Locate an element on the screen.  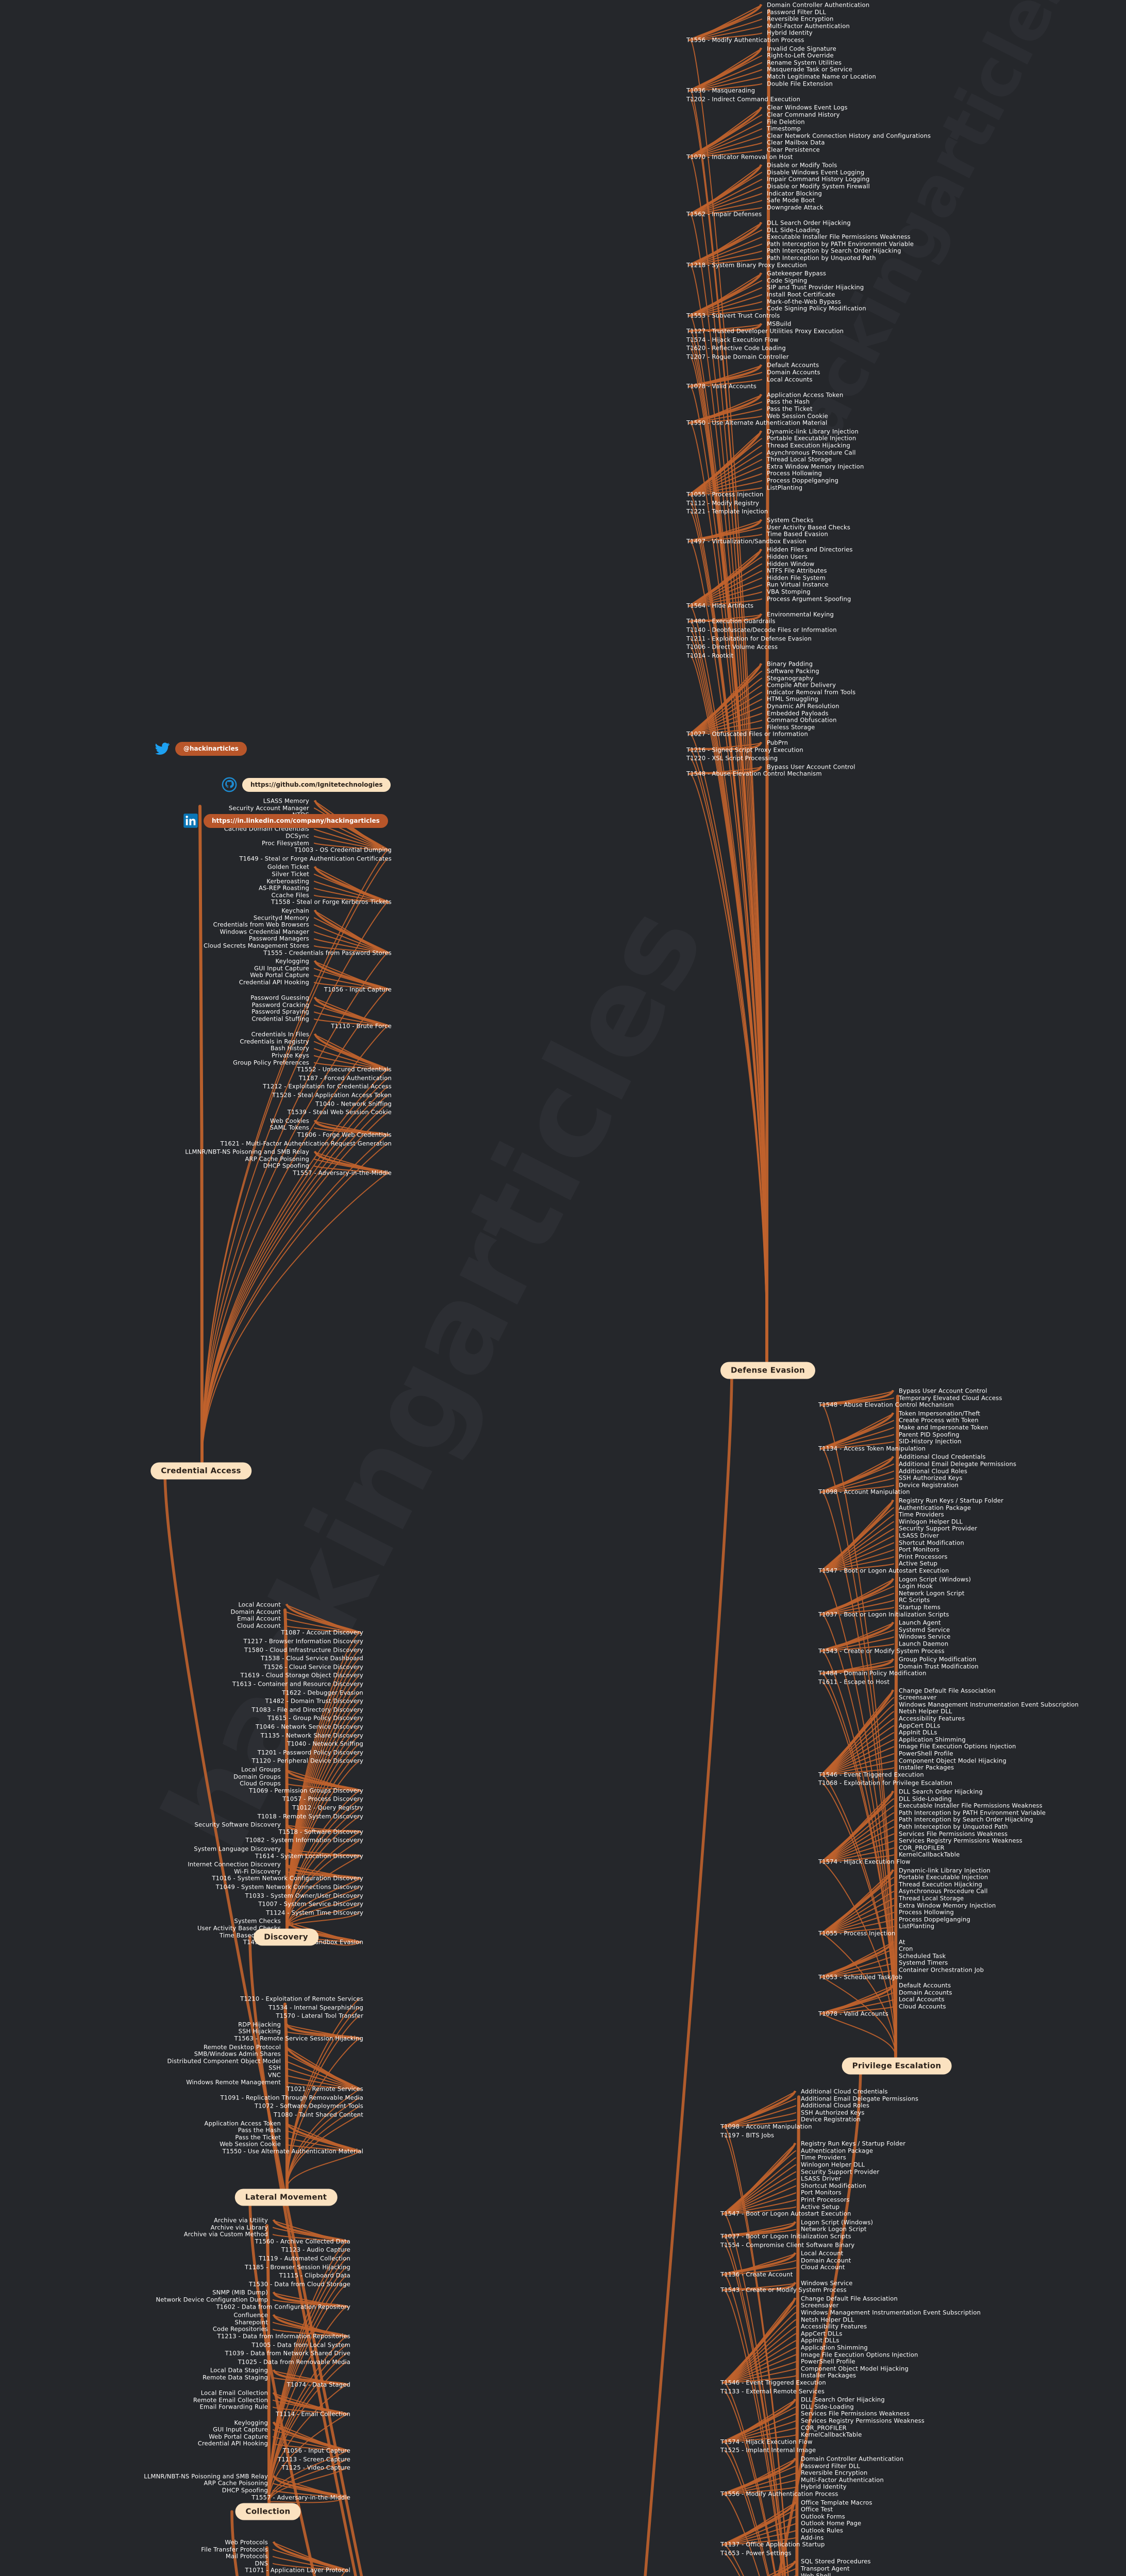
technique-credential-access-3: T1555 - Credentials from Password Stores is located at coordinates (327, 953).